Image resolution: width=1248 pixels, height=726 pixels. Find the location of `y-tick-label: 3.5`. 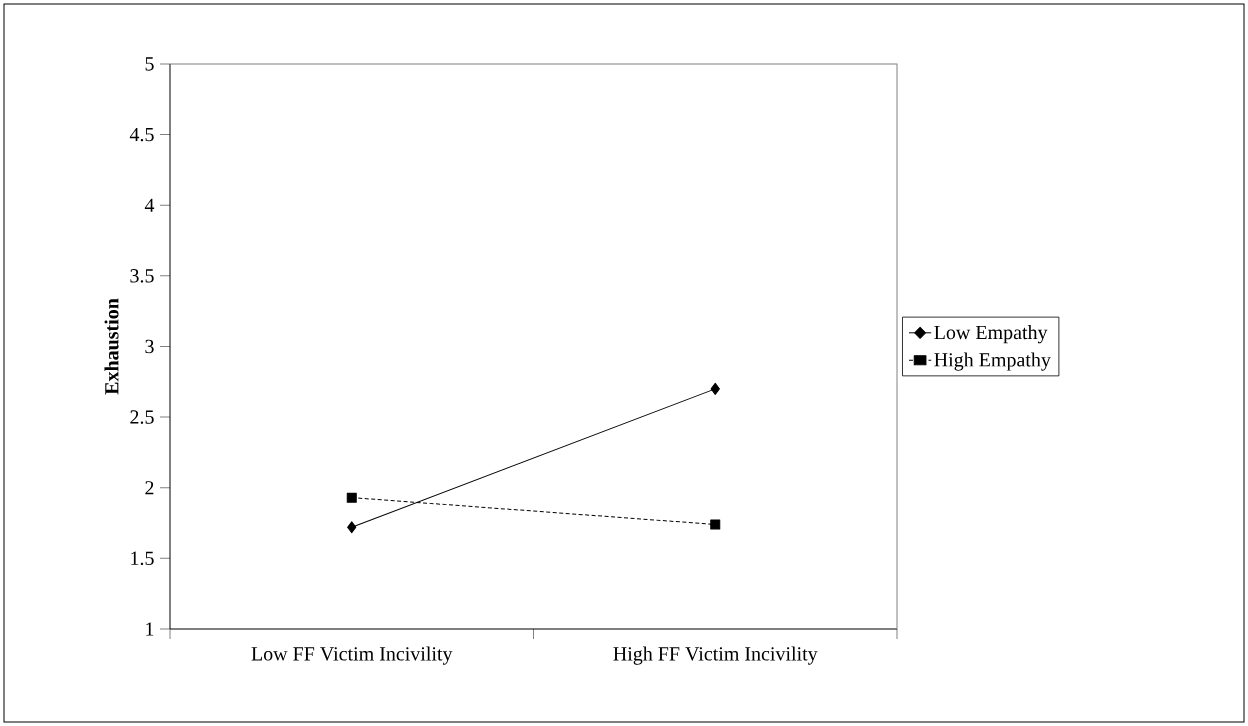

y-tick-label: 3.5 is located at coordinates (142, 276).